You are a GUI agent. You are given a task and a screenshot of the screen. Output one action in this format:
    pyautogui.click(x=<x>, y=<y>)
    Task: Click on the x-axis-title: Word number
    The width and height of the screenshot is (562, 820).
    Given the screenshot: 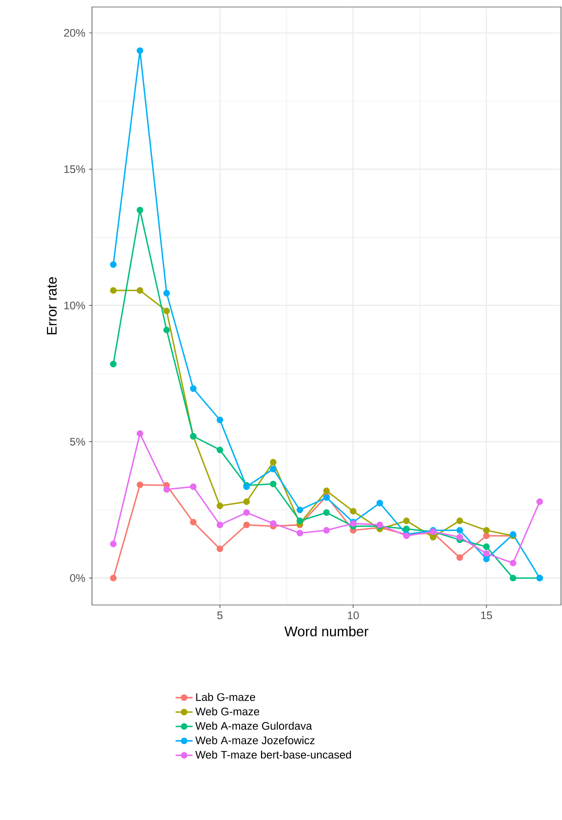 What is the action you would take?
    pyautogui.click(x=326, y=631)
    